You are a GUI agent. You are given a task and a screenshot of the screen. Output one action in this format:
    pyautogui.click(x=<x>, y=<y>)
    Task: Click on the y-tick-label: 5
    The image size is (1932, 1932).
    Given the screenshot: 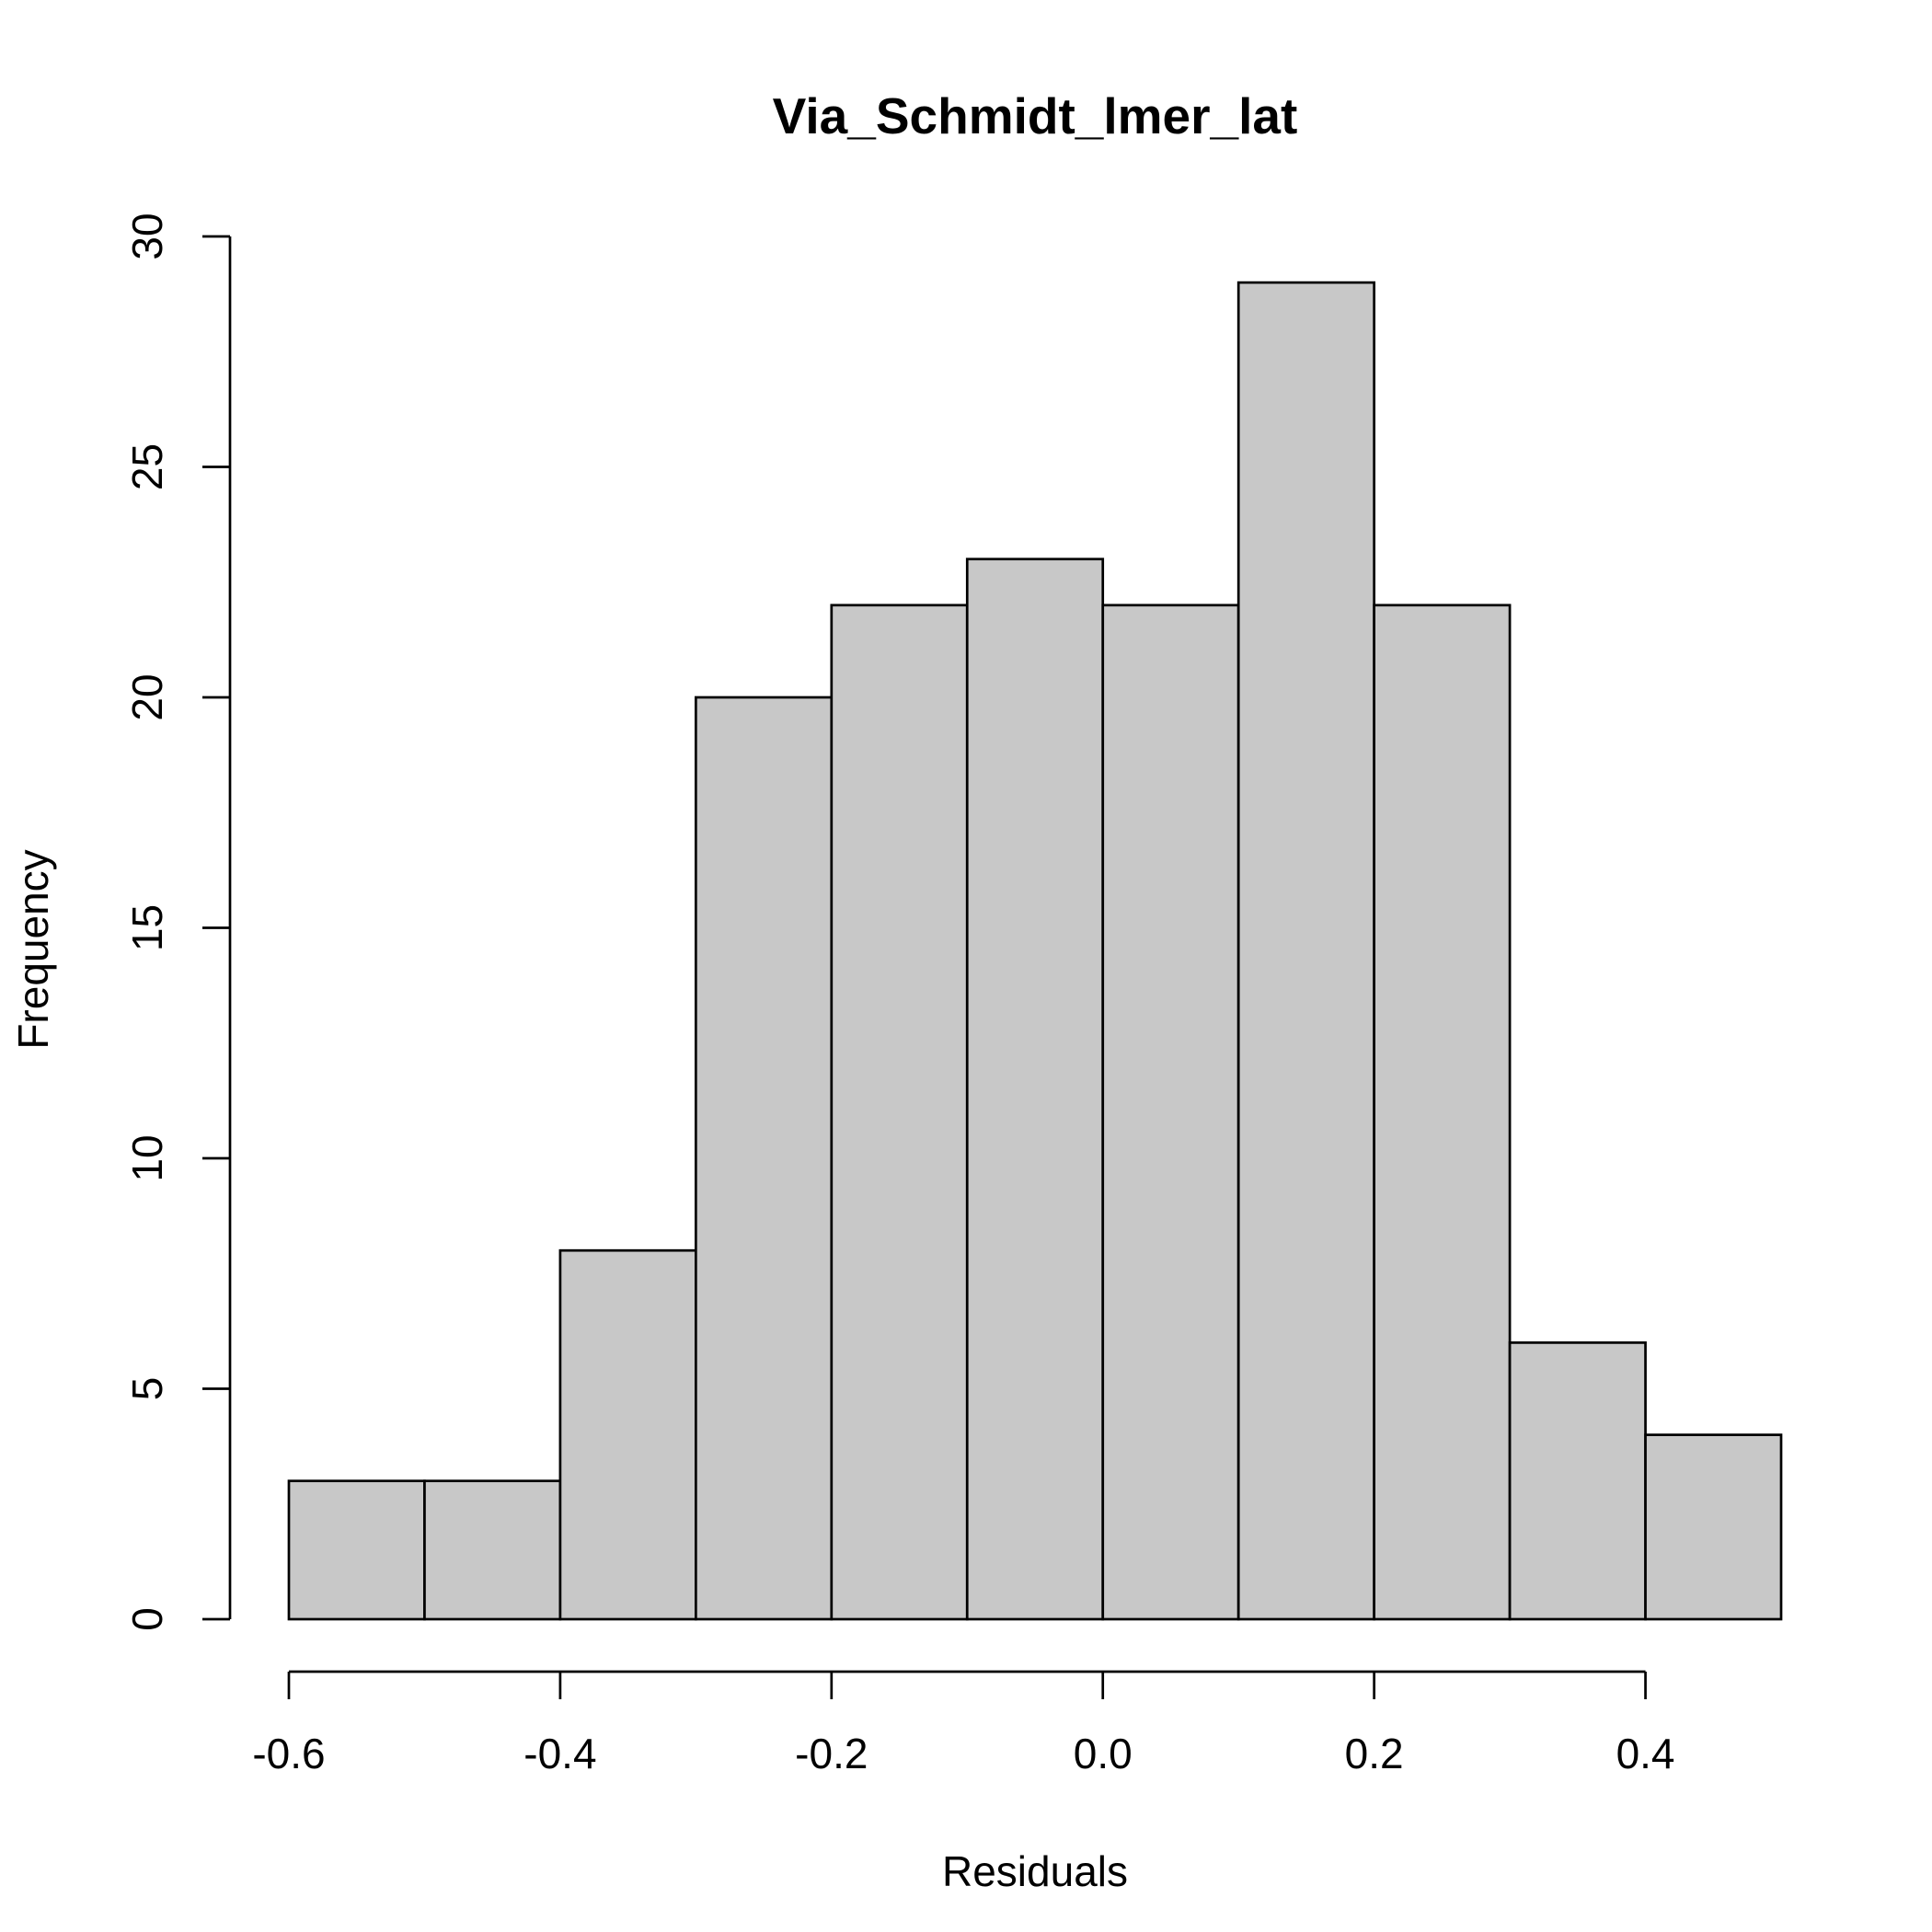 What is the action you would take?
    pyautogui.click(x=147, y=1389)
    